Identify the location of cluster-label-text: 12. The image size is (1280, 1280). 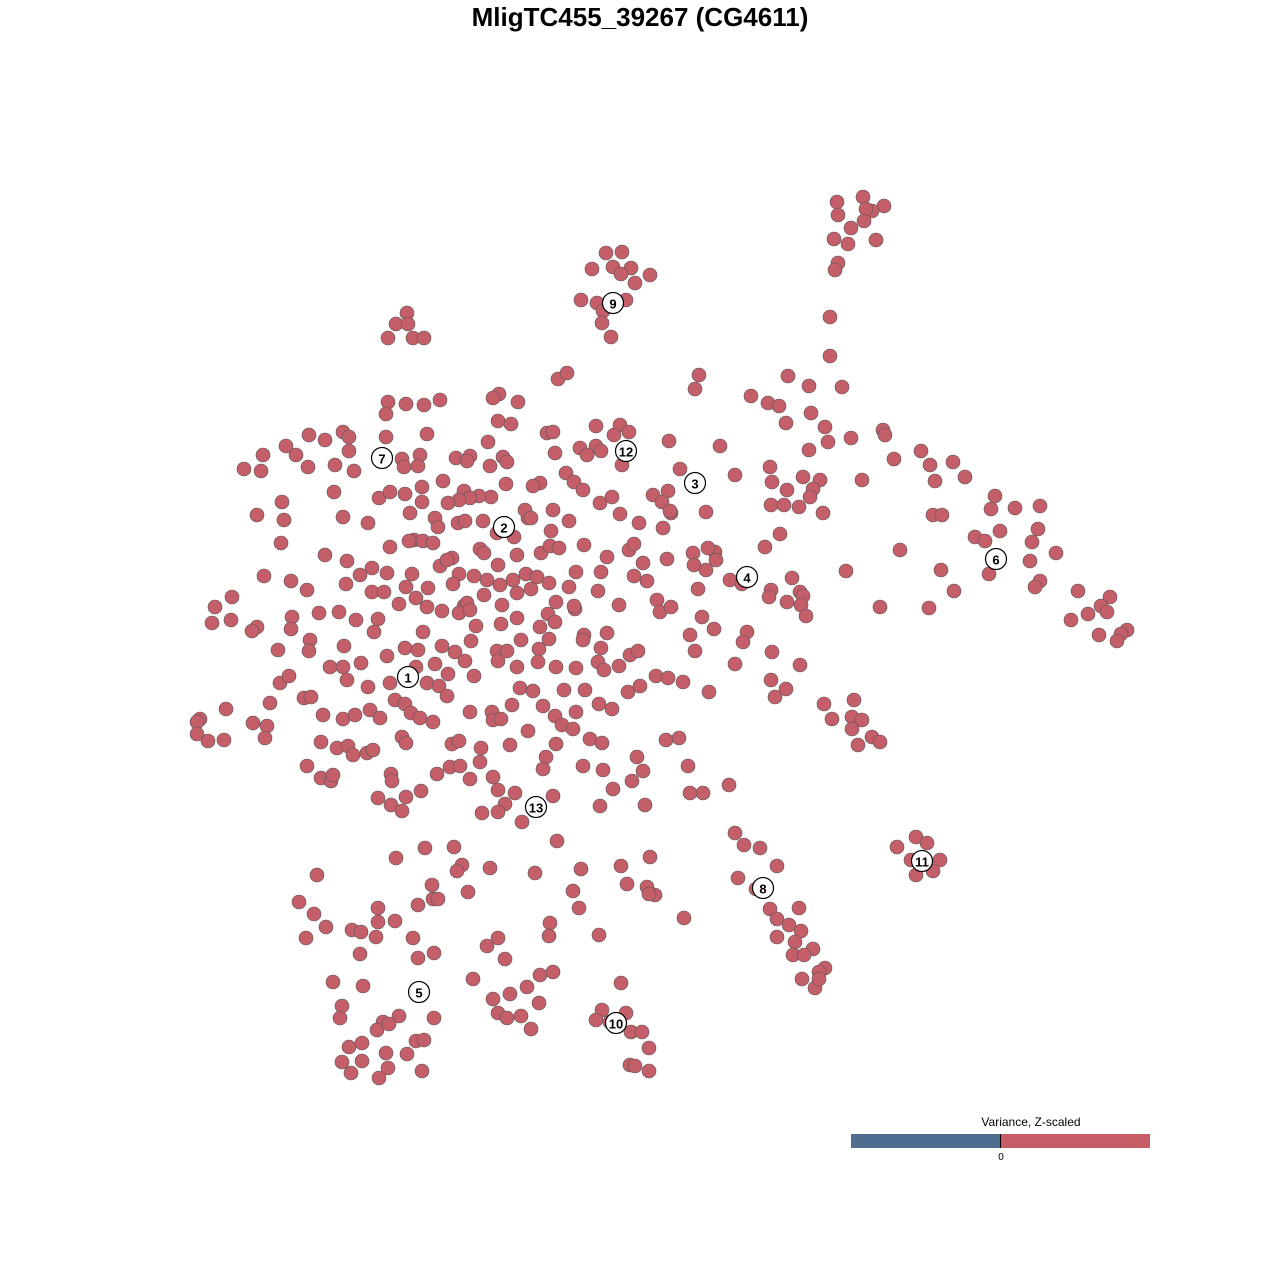
(626, 452).